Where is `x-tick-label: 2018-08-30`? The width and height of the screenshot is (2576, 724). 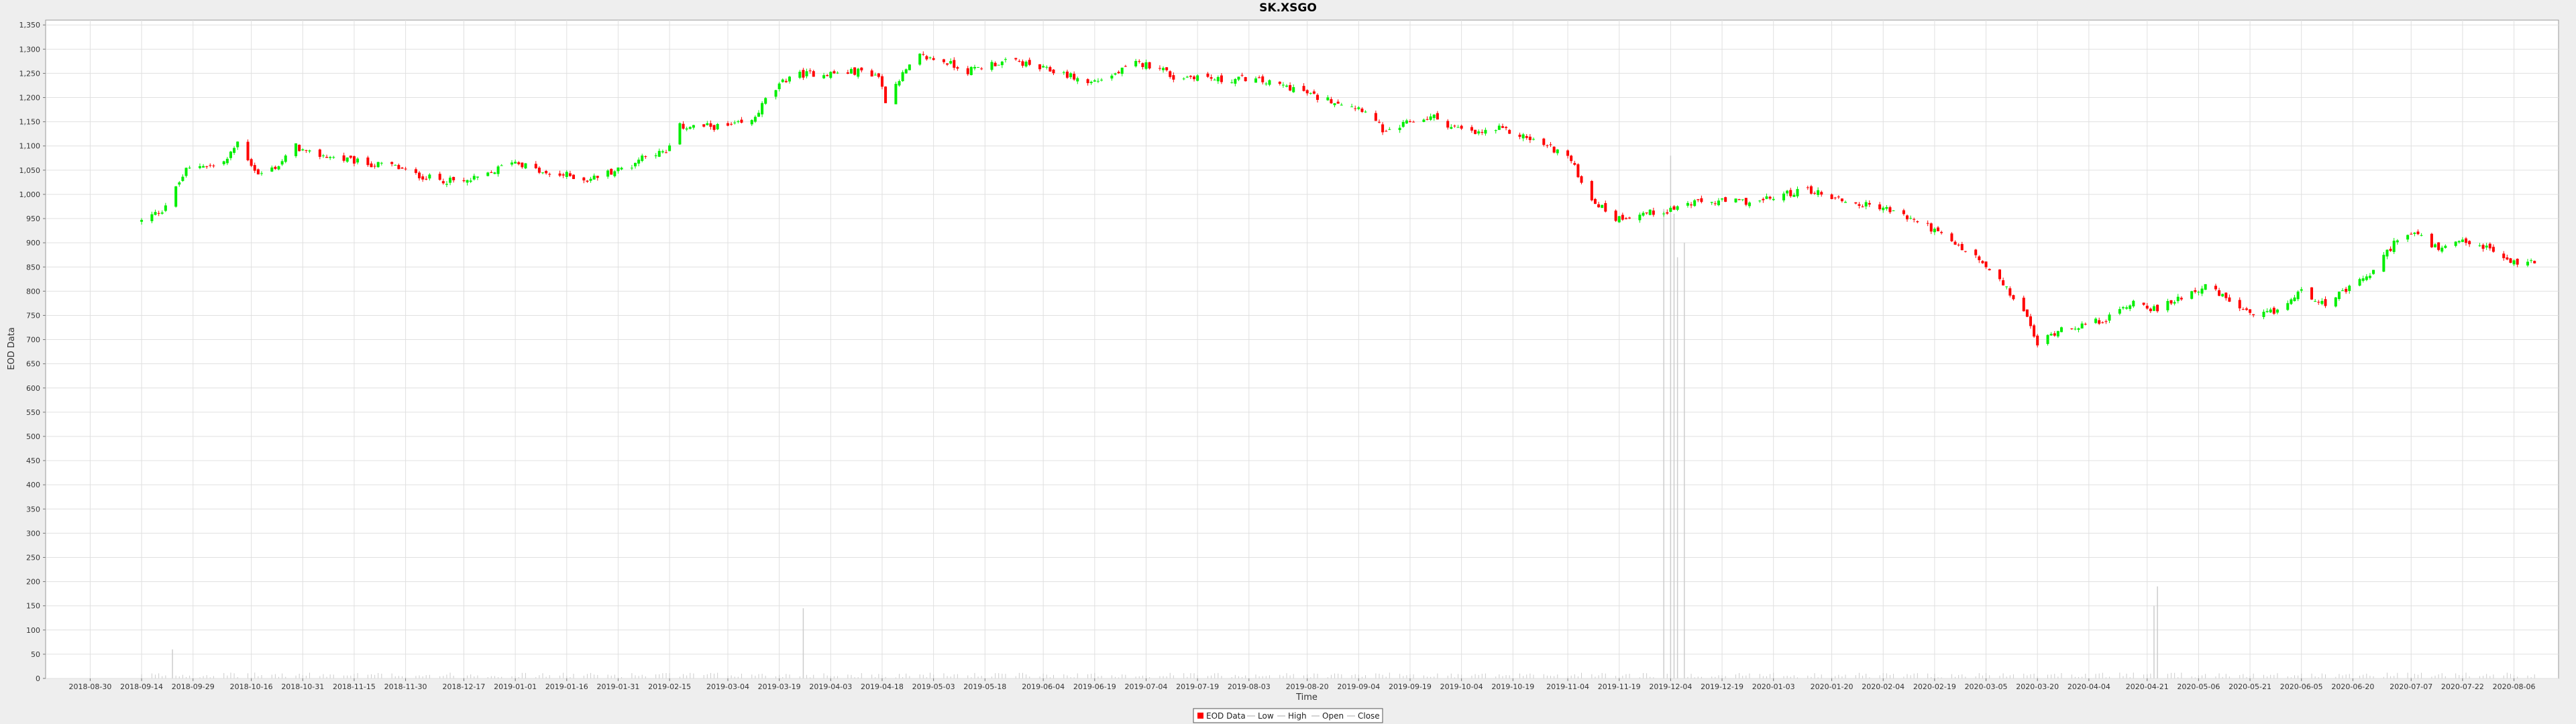 x-tick-label: 2018-08-30 is located at coordinates (89, 686).